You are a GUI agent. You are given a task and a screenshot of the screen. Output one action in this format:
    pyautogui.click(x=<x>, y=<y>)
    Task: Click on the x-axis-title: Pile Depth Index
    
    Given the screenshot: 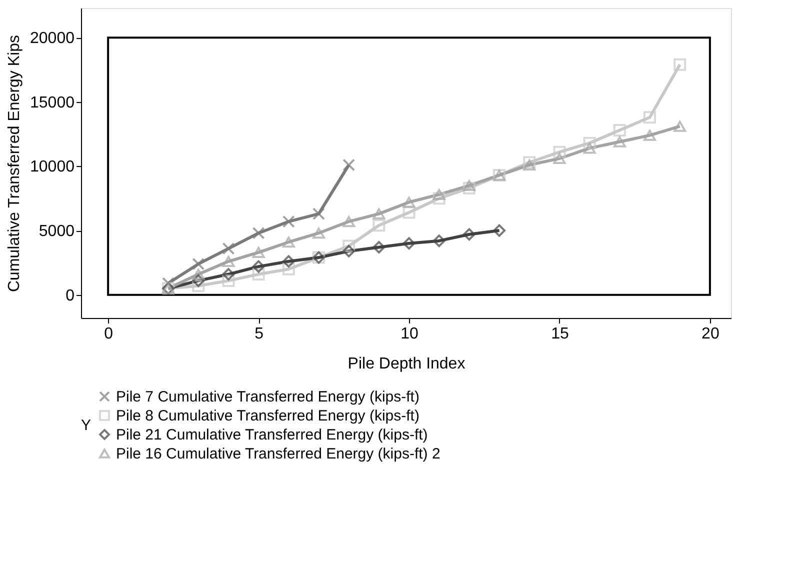 What is the action you would take?
    pyautogui.click(x=407, y=364)
    